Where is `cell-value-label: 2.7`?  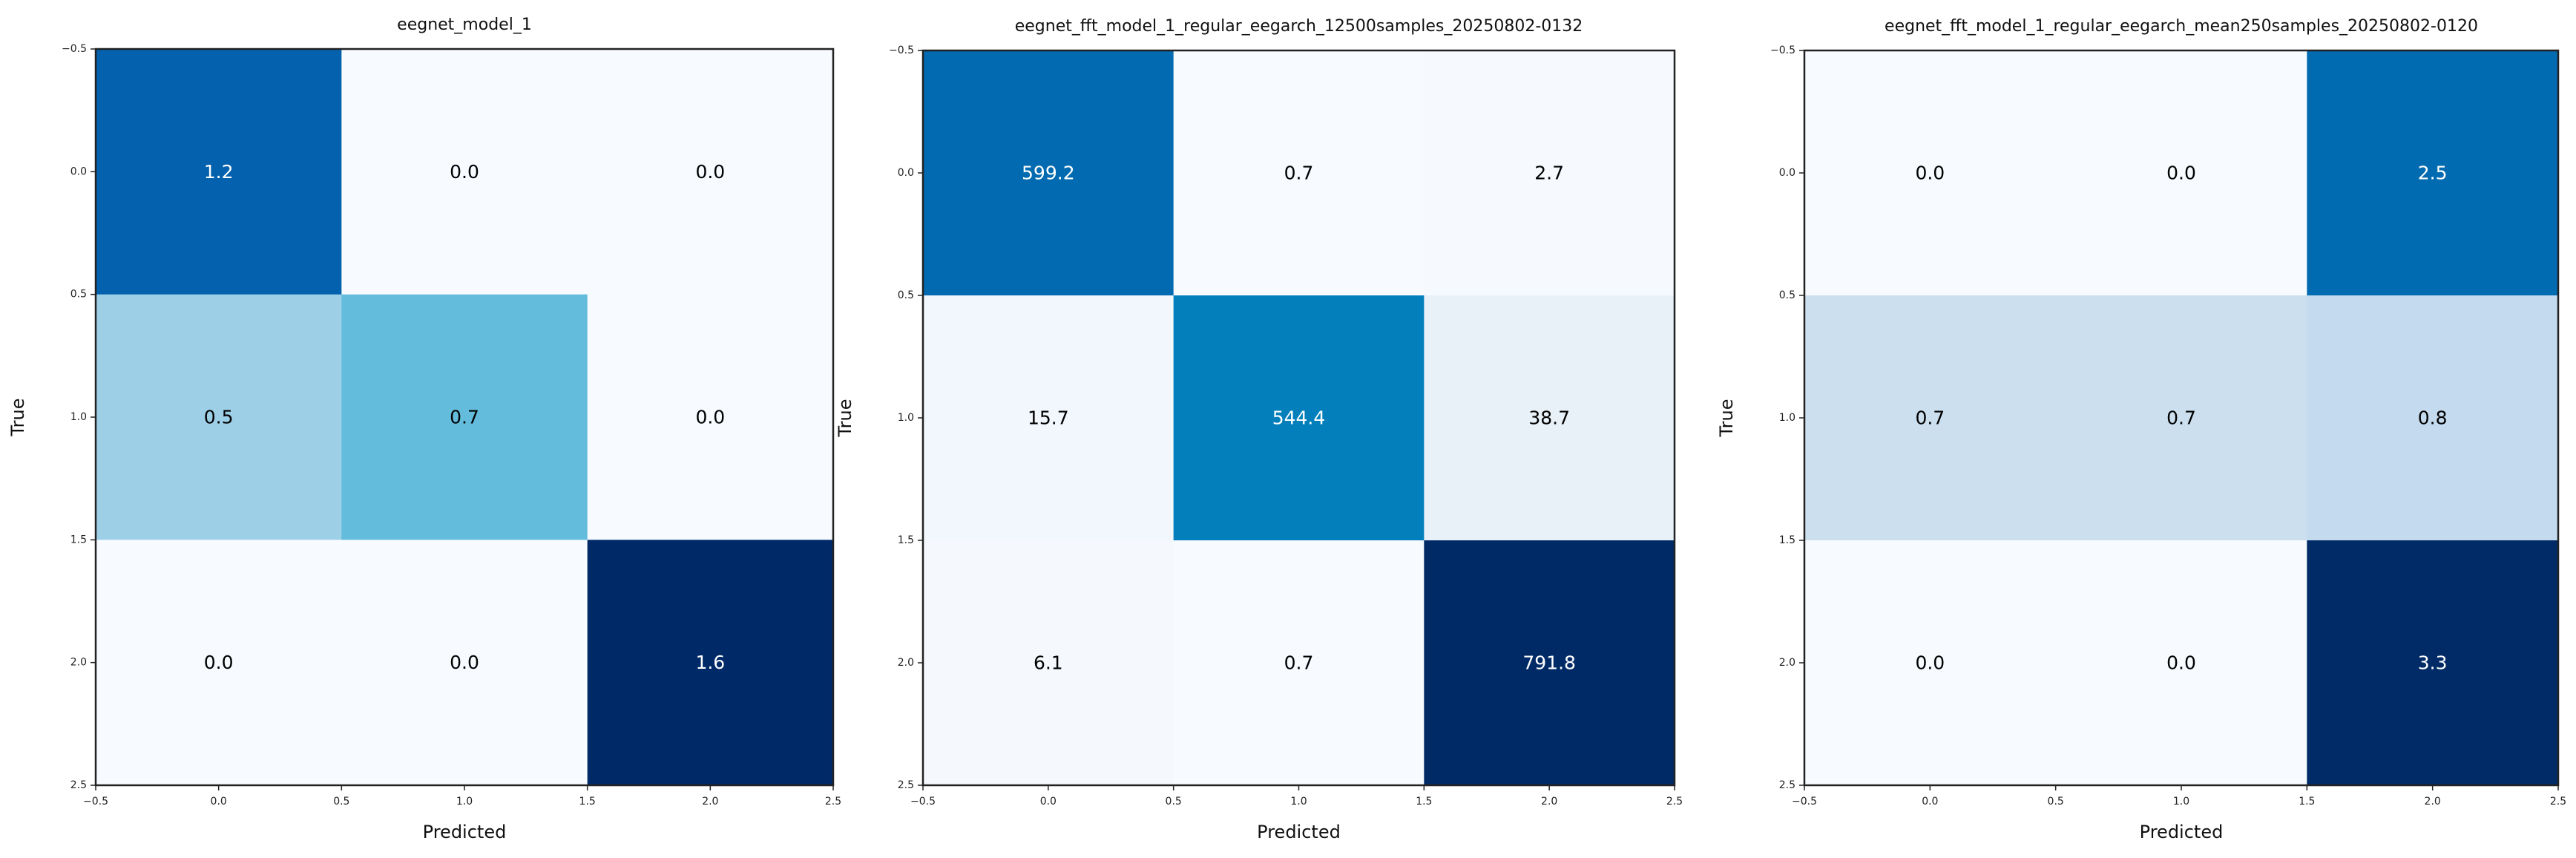 cell-value-label: 2.7 is located at coordinates (1549, 173).